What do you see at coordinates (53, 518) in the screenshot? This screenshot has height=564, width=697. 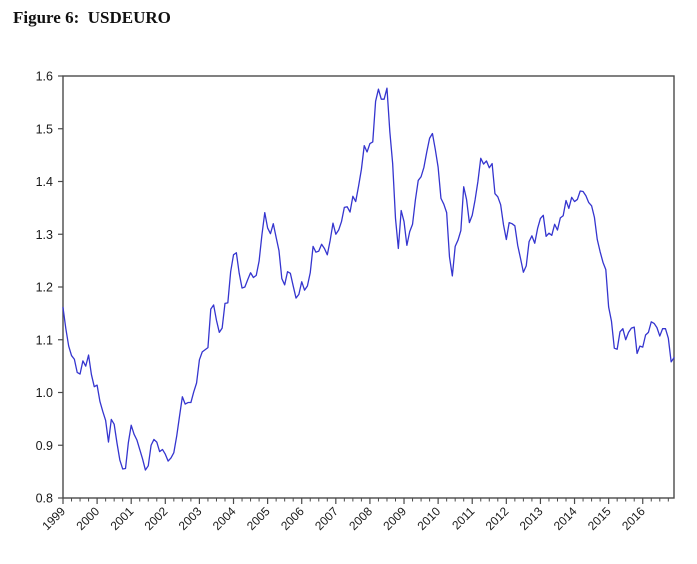 I see `x-axis-tick-label: 1999` at bounding box center [53, 518].